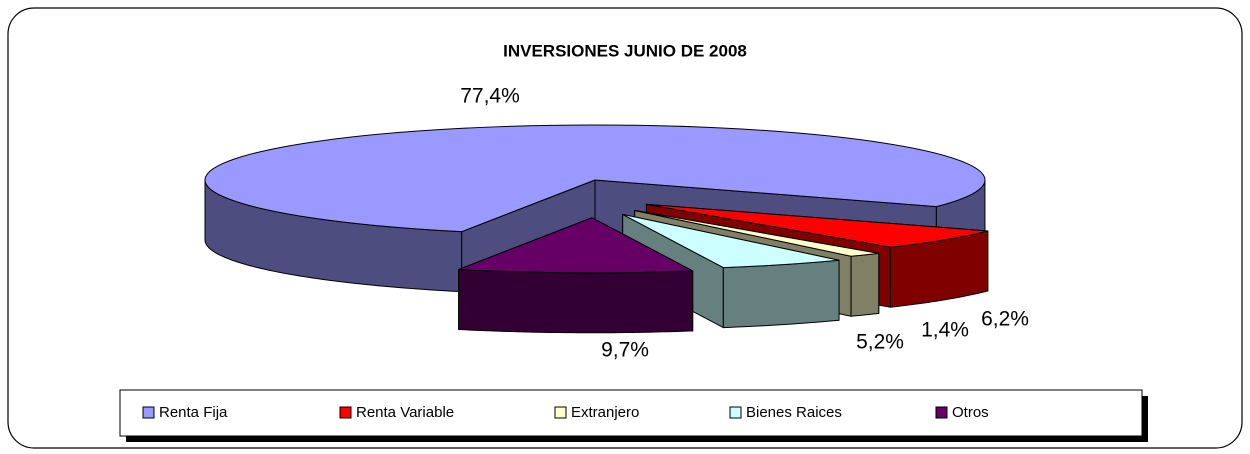  What do you see at coordinates (605, 412) in the screenshot?
I see `legend-label: Extranjero` at bounding box center [605, 412].